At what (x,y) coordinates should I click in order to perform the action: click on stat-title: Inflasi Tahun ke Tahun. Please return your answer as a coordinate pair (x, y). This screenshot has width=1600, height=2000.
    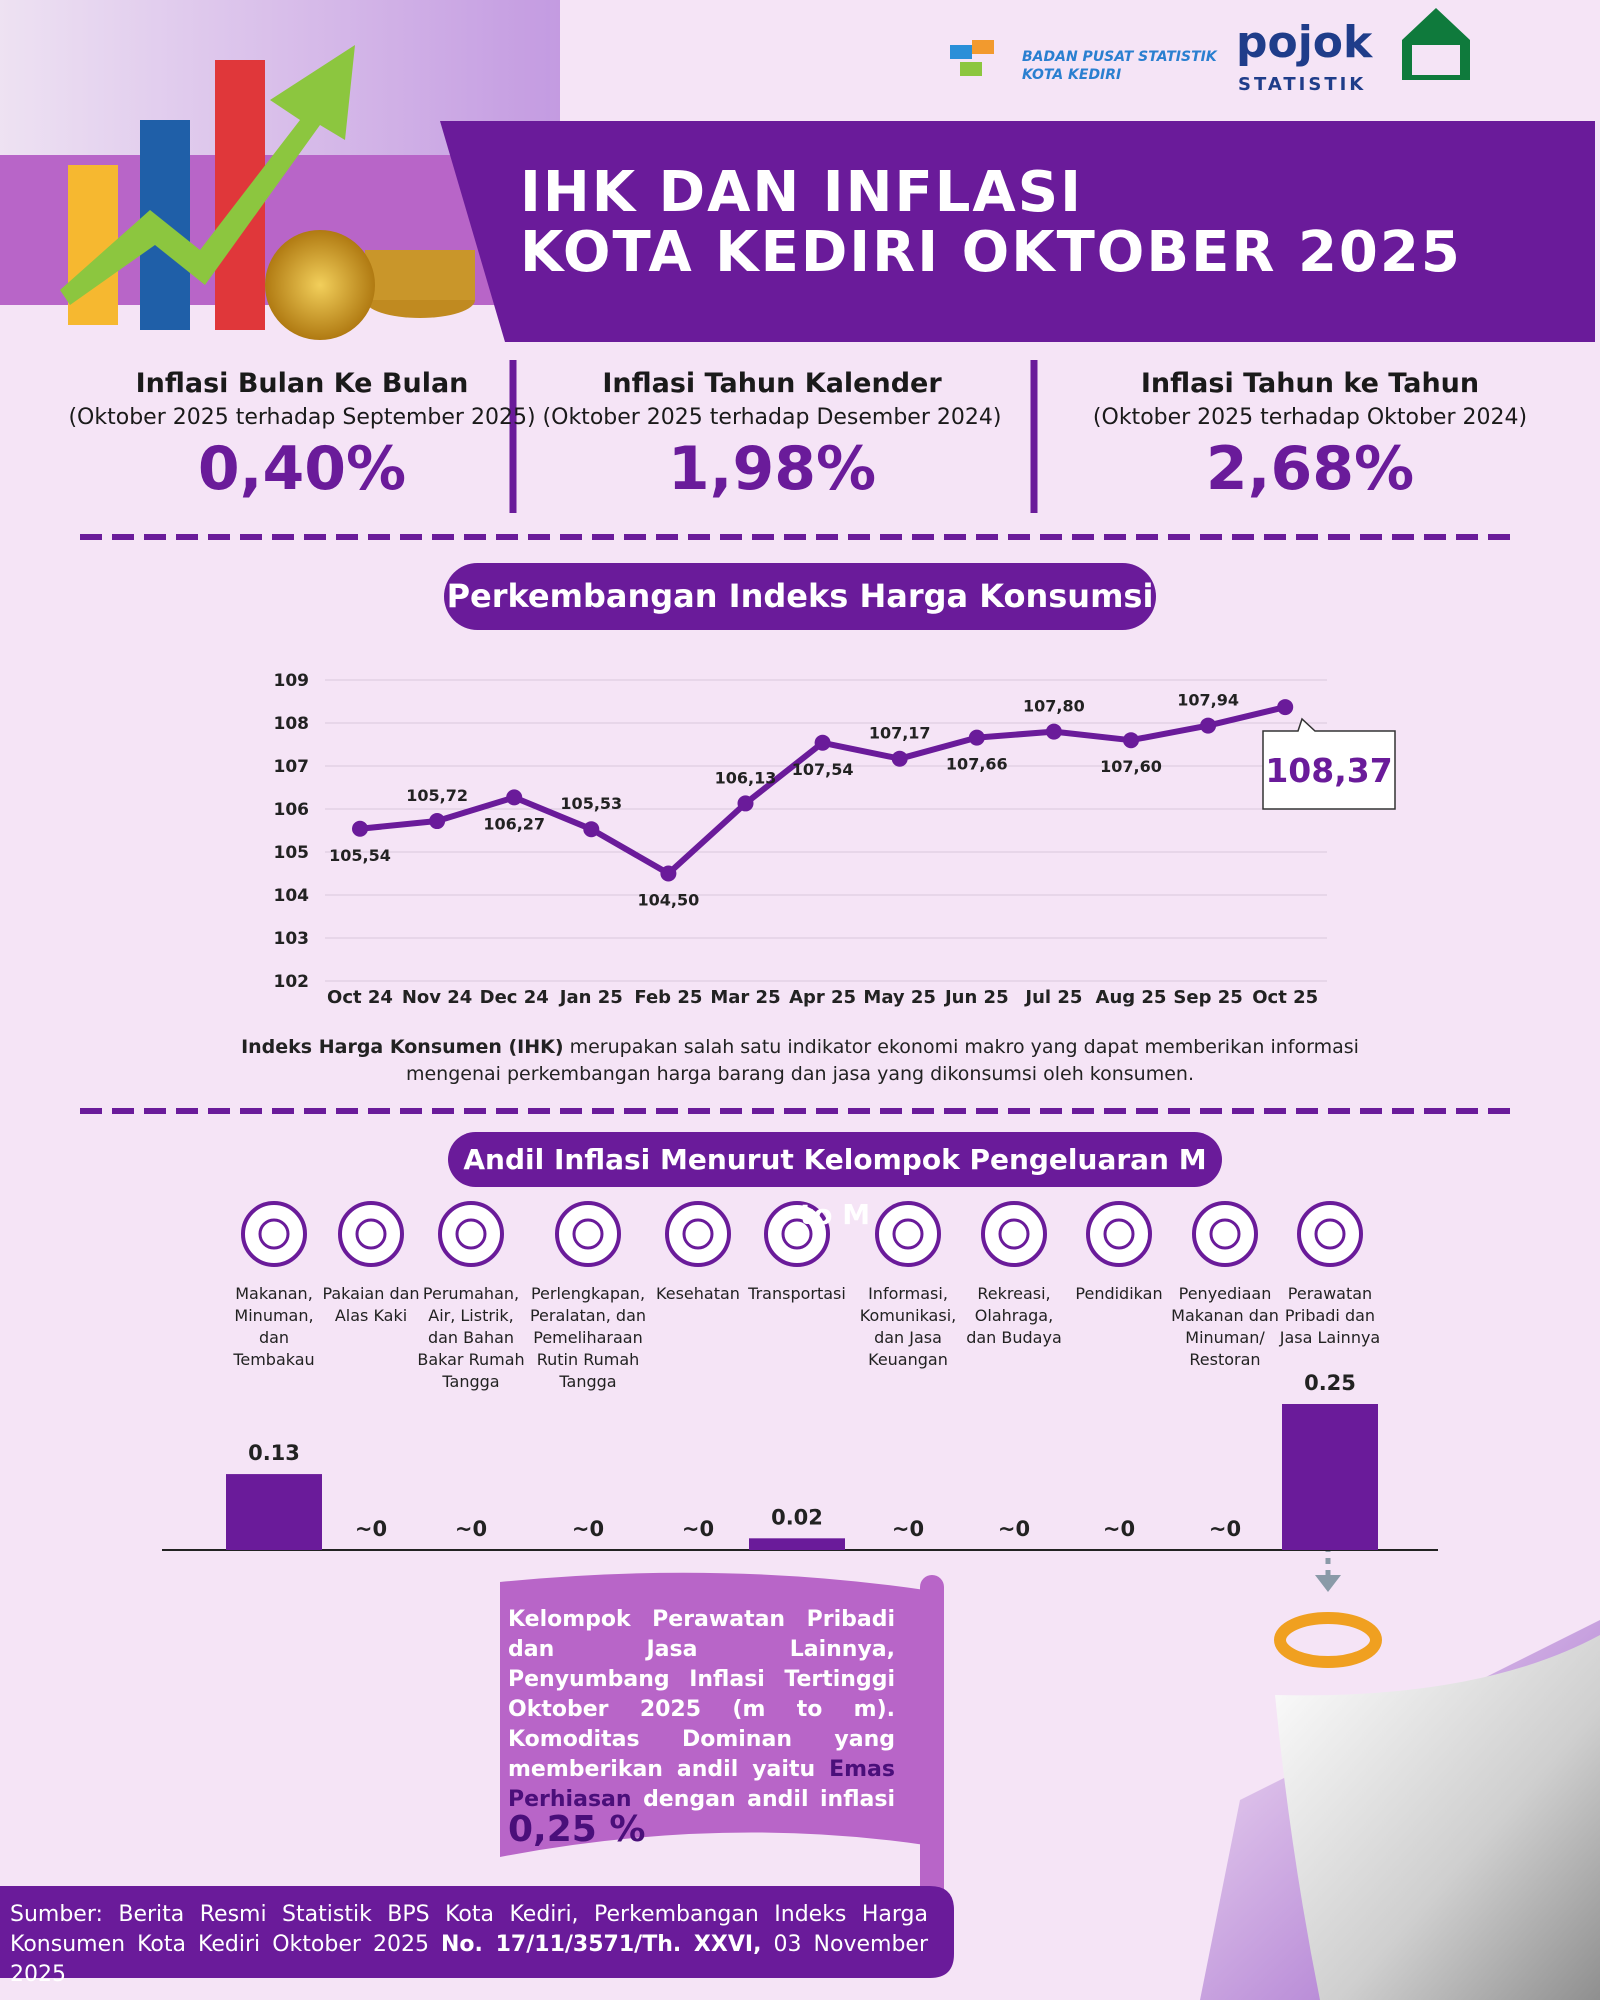
    Looking at the image, I should click on (1310, 383).